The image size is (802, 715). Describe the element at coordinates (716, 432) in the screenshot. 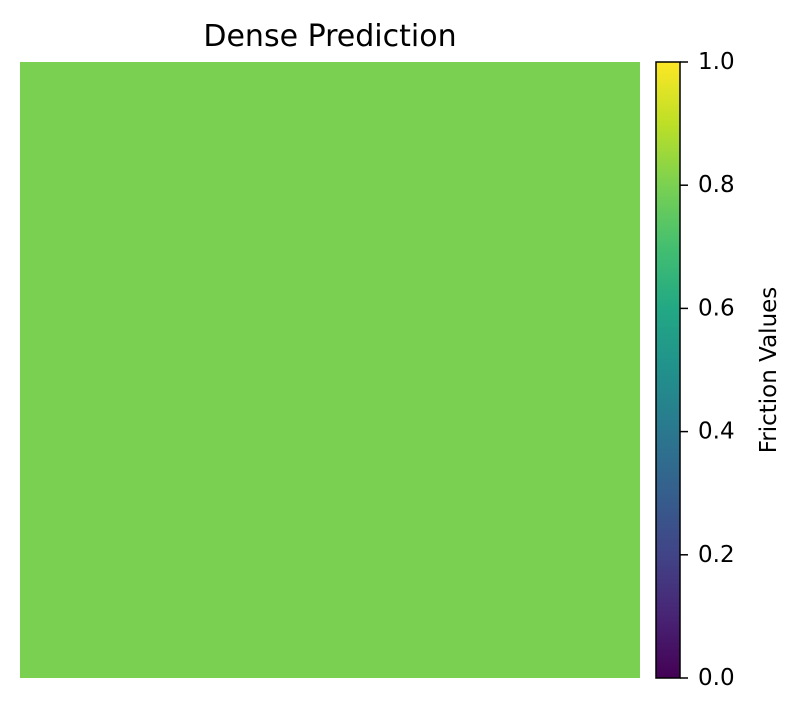

I see `colorbar-tick-label: 0.4` at that location.